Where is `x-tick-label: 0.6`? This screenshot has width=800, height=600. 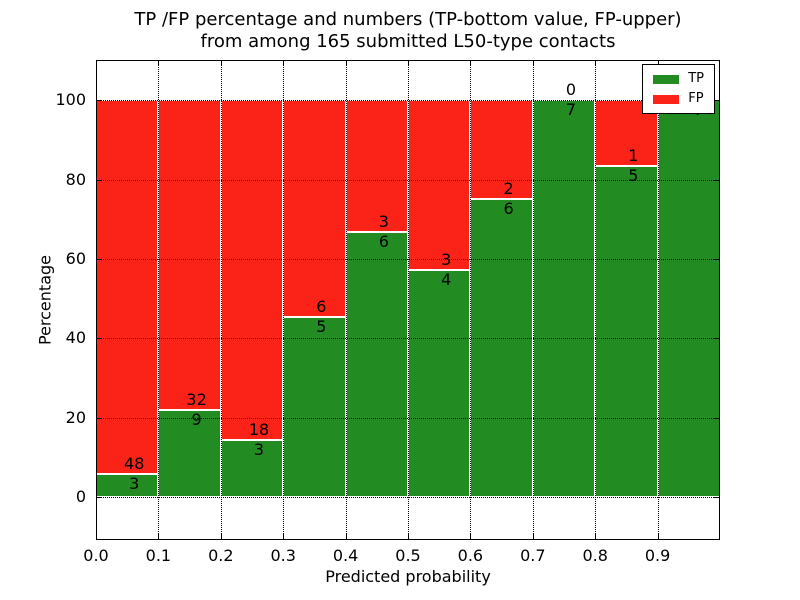 x-tick-label: 0.6 is located at coordinates (470, 555).